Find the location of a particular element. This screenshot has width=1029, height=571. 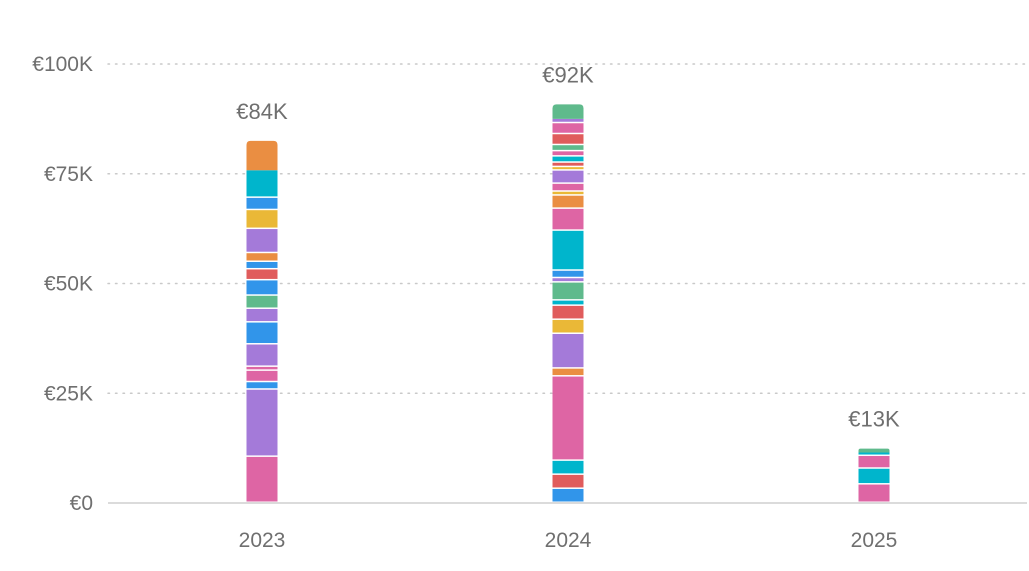

y-tick-label: €0 is located at coordinates (81, 503).